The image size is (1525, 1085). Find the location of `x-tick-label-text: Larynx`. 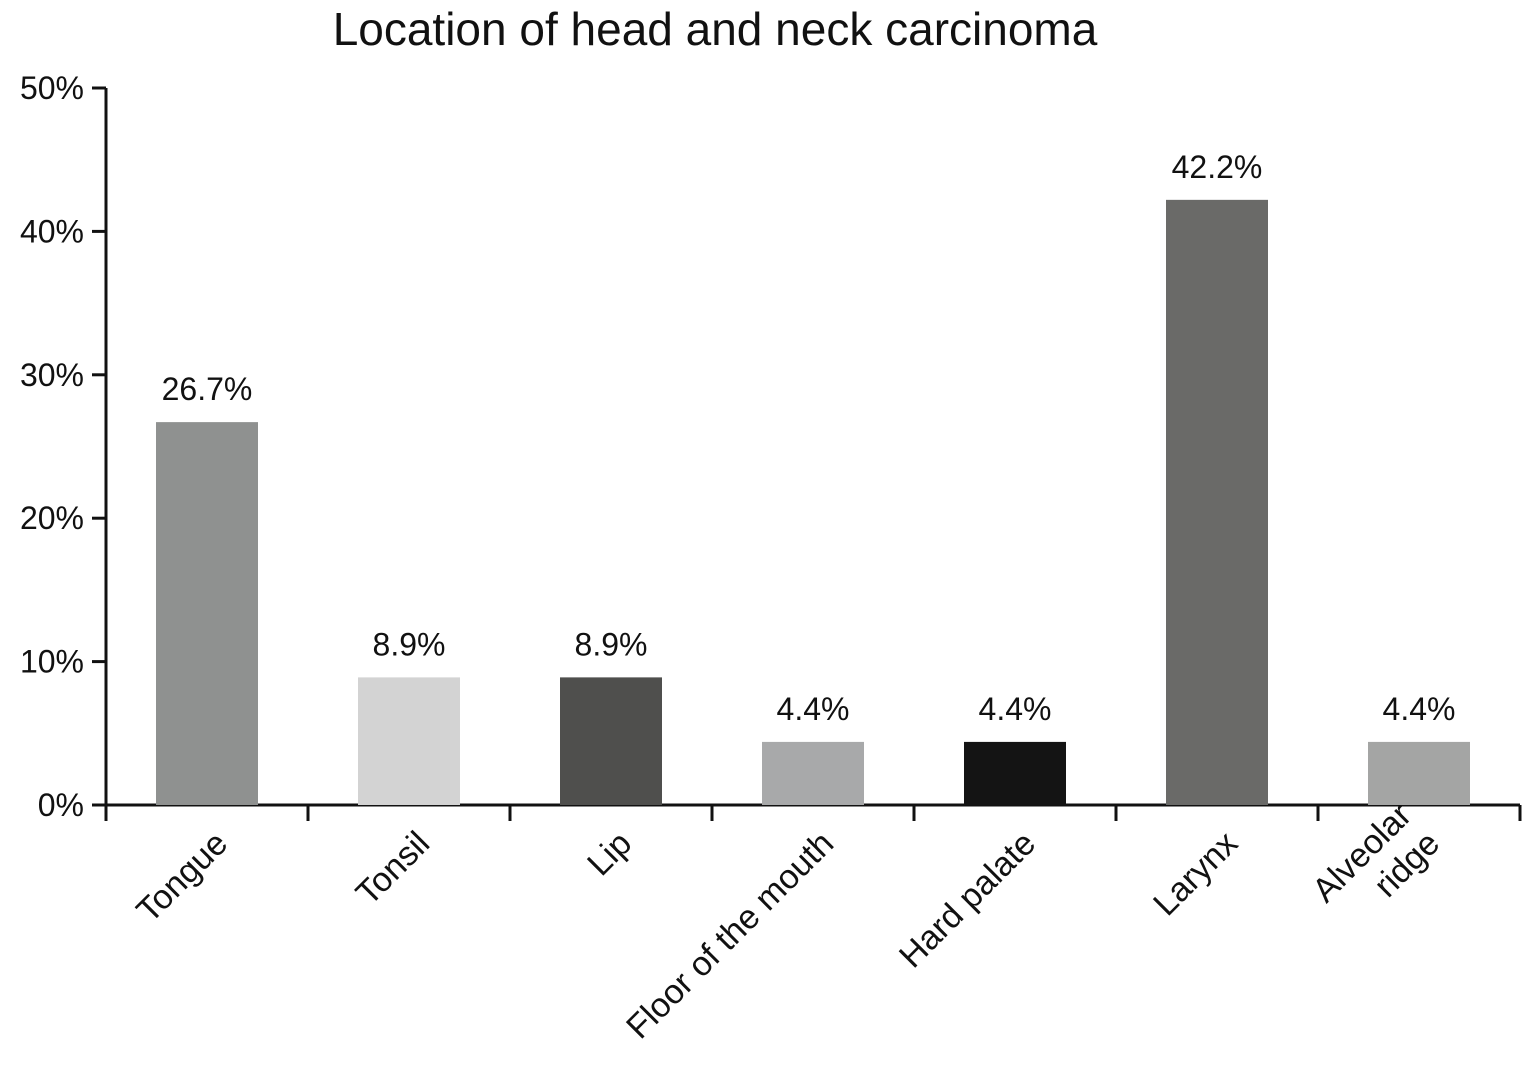

x-tick-label-text: Larynx is located at coordinates (1195, 873).